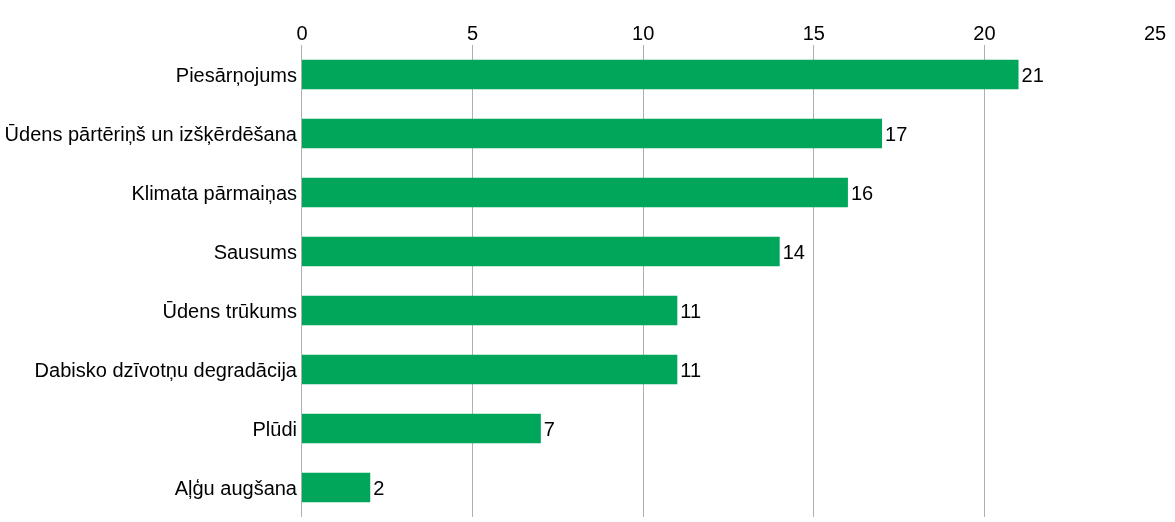 Image resolution: width=1175 pixels, height=522 pixels. I want to click on y-tick-label: Aļģu augšana, so click(236, 487).